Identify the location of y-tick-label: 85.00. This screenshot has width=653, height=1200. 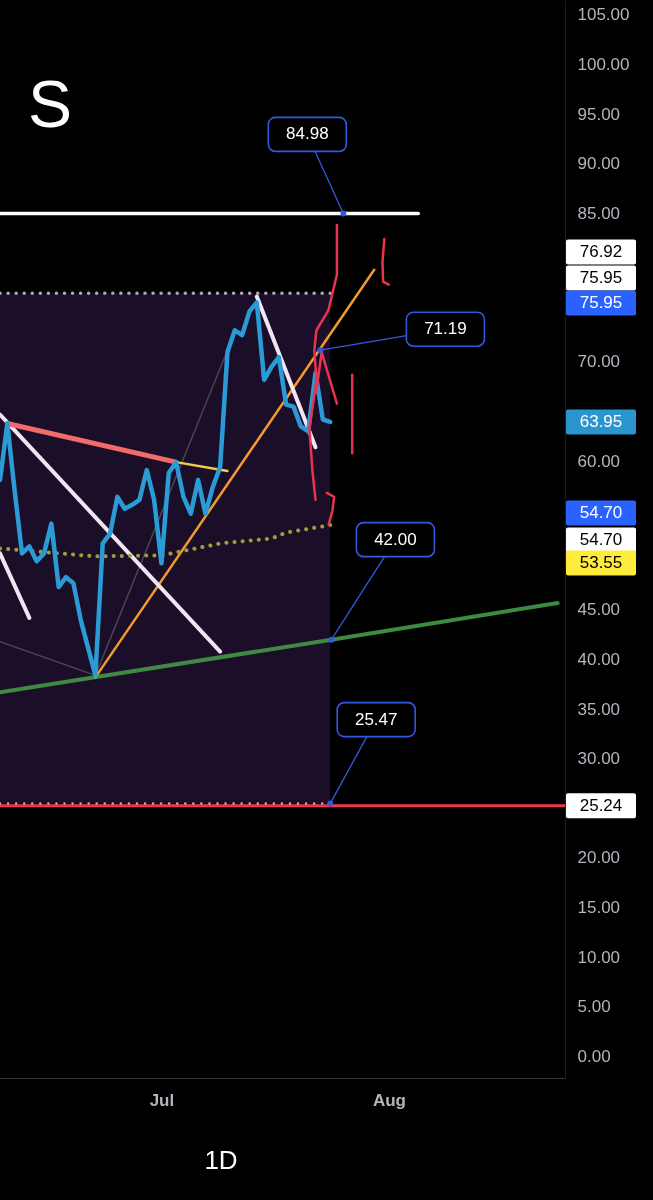
(599, 213).